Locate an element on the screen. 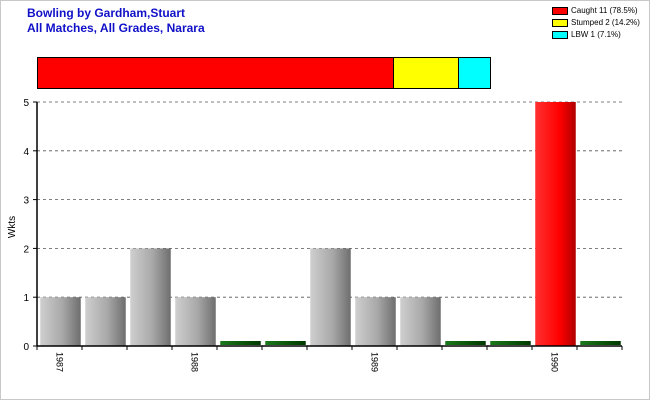 The height and width of the screenshot is (400, 650). x-tick-label: 1988 is located at coordinates (195, 362).